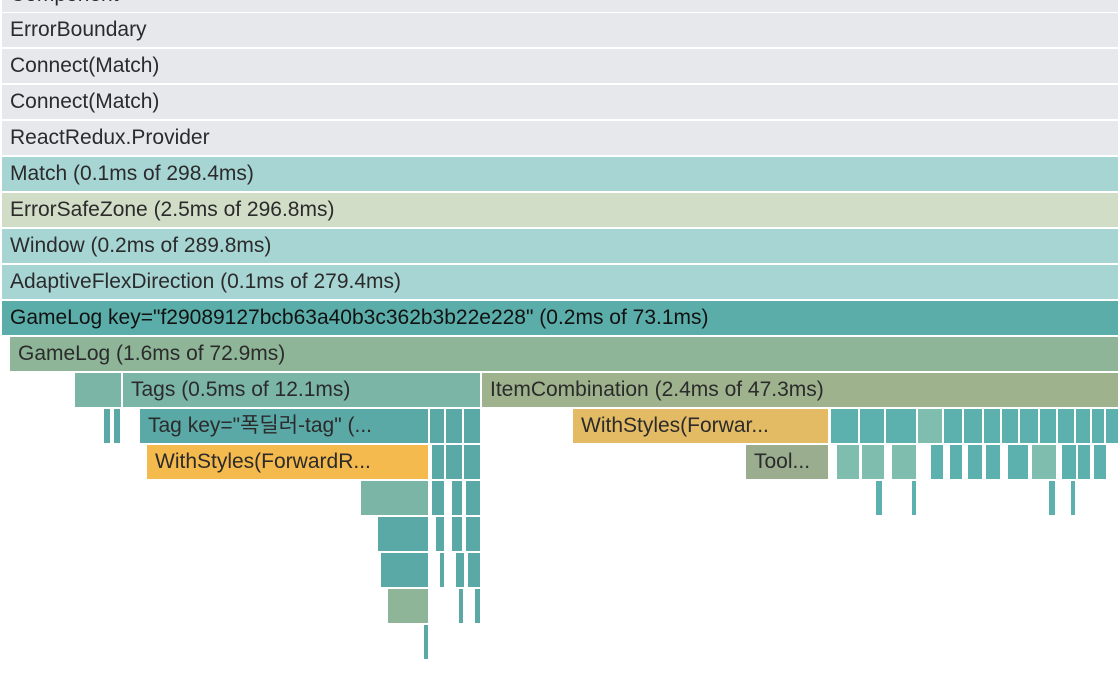 This screenshot has width=1118, height=688. What do you see at coordinates (800, 390) in the screenshot?
I see `flame-node-item-combination: ItemCombination (2.4ms of 47.3ms)` at bounding box center [800, 390].